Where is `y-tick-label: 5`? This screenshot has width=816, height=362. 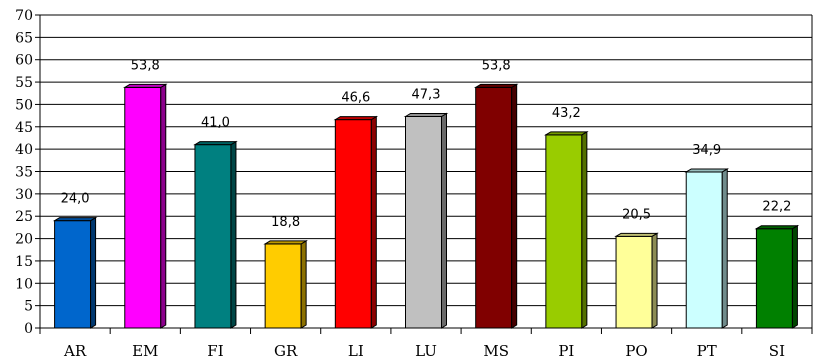
y-tick-label: 5 is located at coordinates (28, 307).